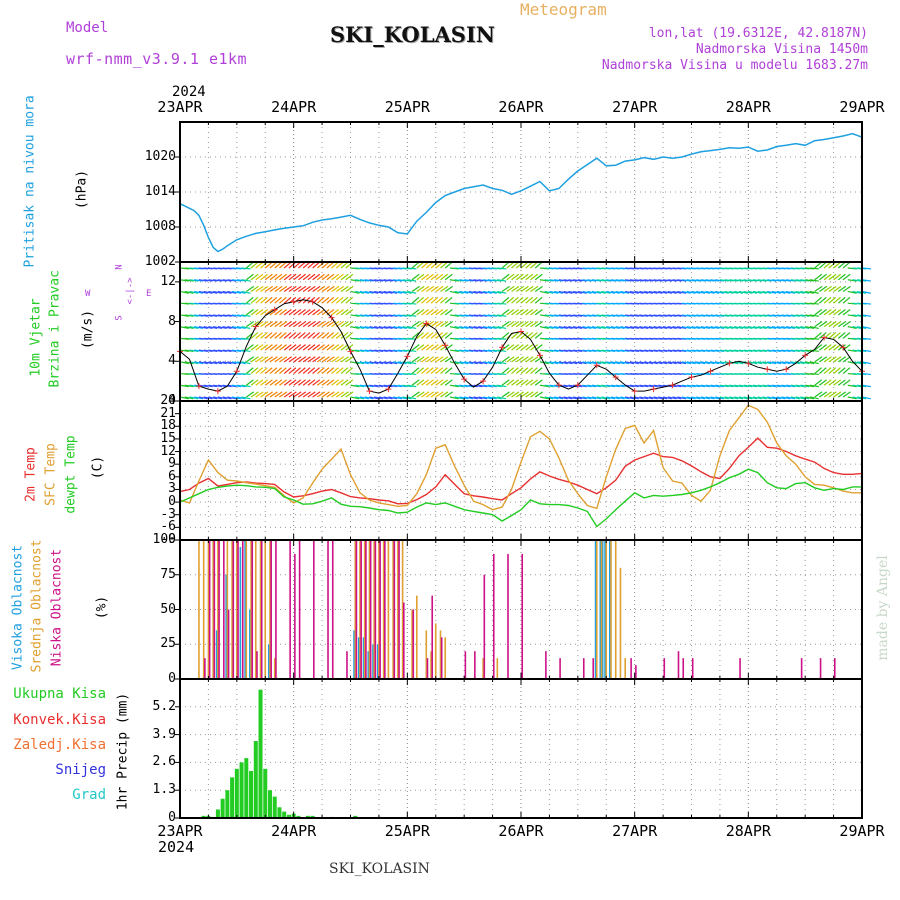 This screenshot has height=900, width=900. What do you see at coordinates (160, 156) in the screenshot?
I see `y-tick-label: 1020` at bounding box center [160, 156].